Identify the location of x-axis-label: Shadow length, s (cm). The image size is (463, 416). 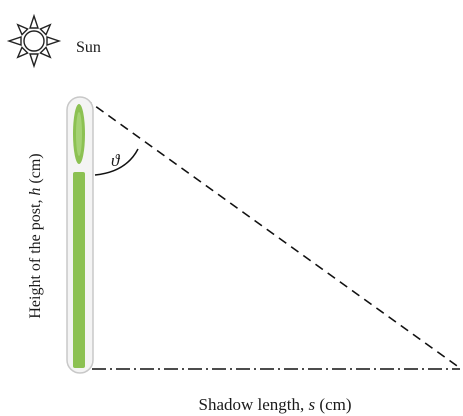
(275, 404).